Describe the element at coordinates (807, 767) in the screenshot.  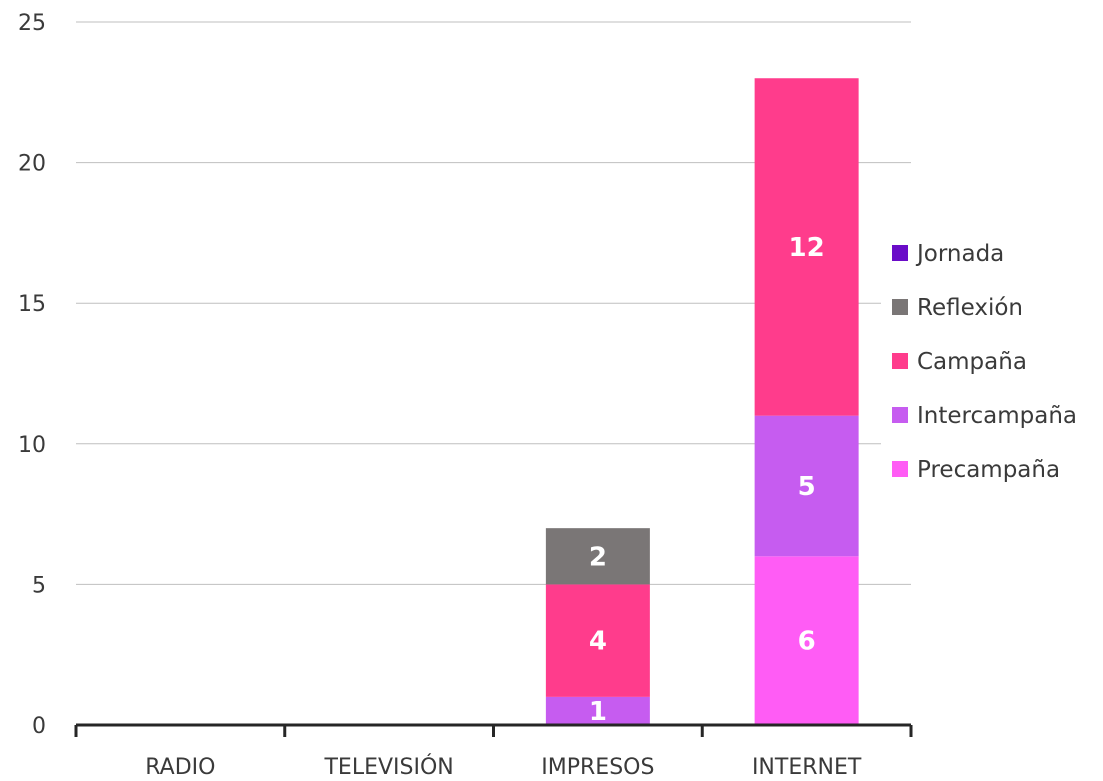
I see `category-label: INTERNET` at that location.